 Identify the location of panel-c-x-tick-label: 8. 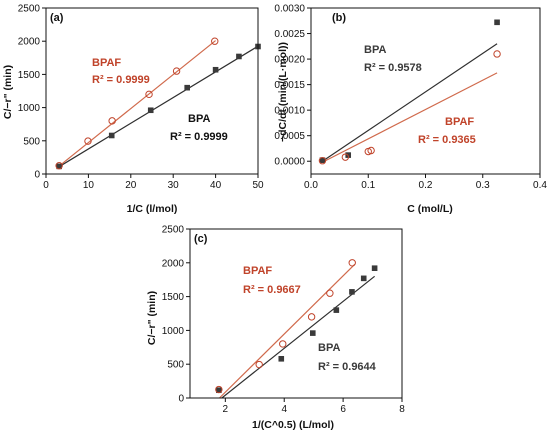
(402, 409).